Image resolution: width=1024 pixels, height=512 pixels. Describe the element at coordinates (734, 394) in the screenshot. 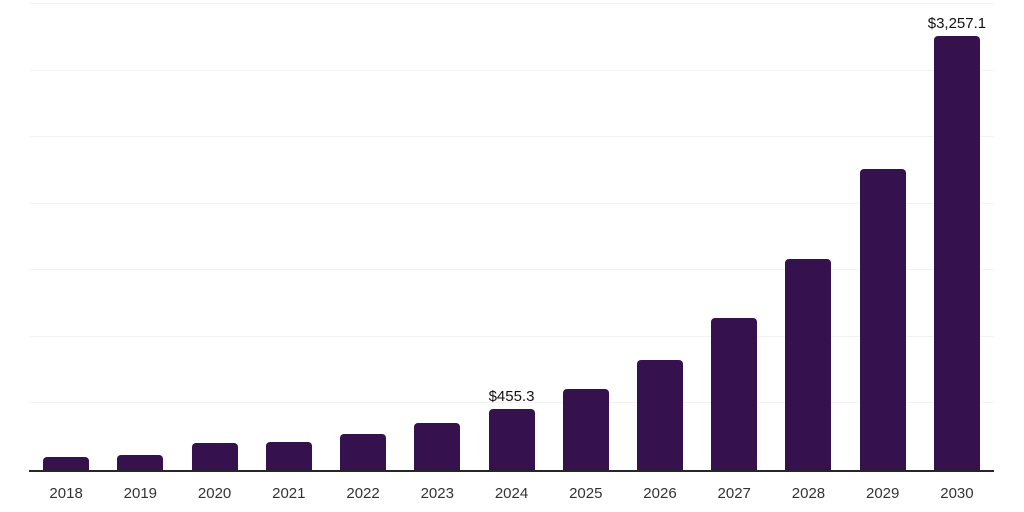

I see `bar-2027` at that location.